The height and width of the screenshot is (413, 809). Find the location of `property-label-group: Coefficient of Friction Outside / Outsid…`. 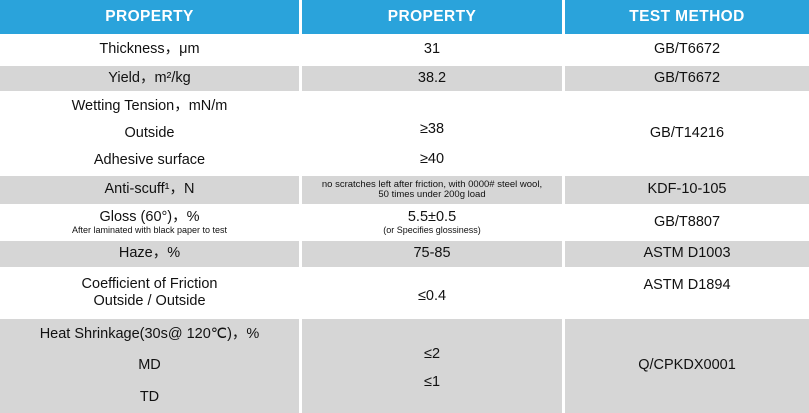

property-label-group: Coefficient of Friction Outside / Outsid… is located at coordinates (149, 293).